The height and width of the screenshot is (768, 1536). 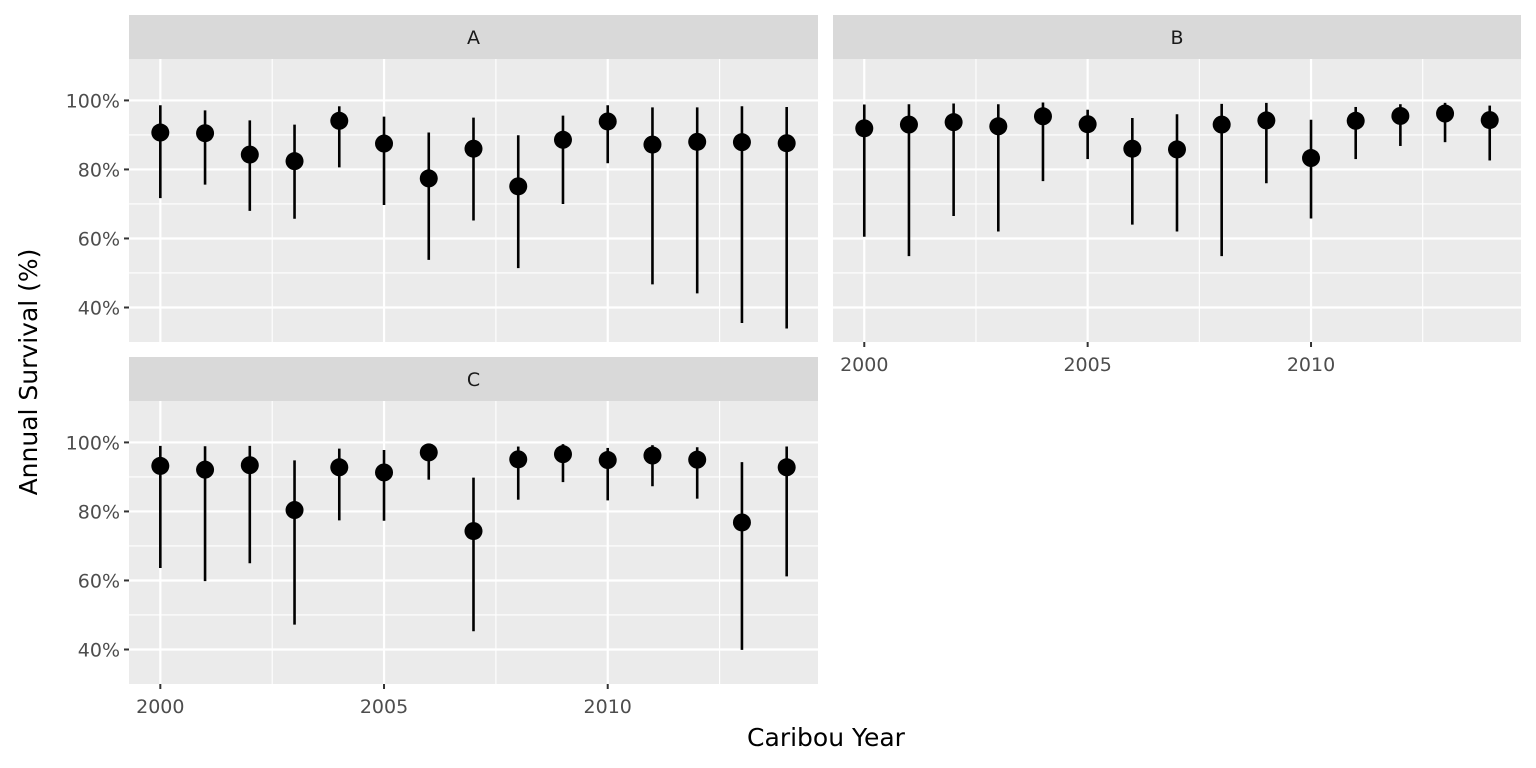 I want to click on x-axis-title: Caribou Year, so click(x=826, y=737).